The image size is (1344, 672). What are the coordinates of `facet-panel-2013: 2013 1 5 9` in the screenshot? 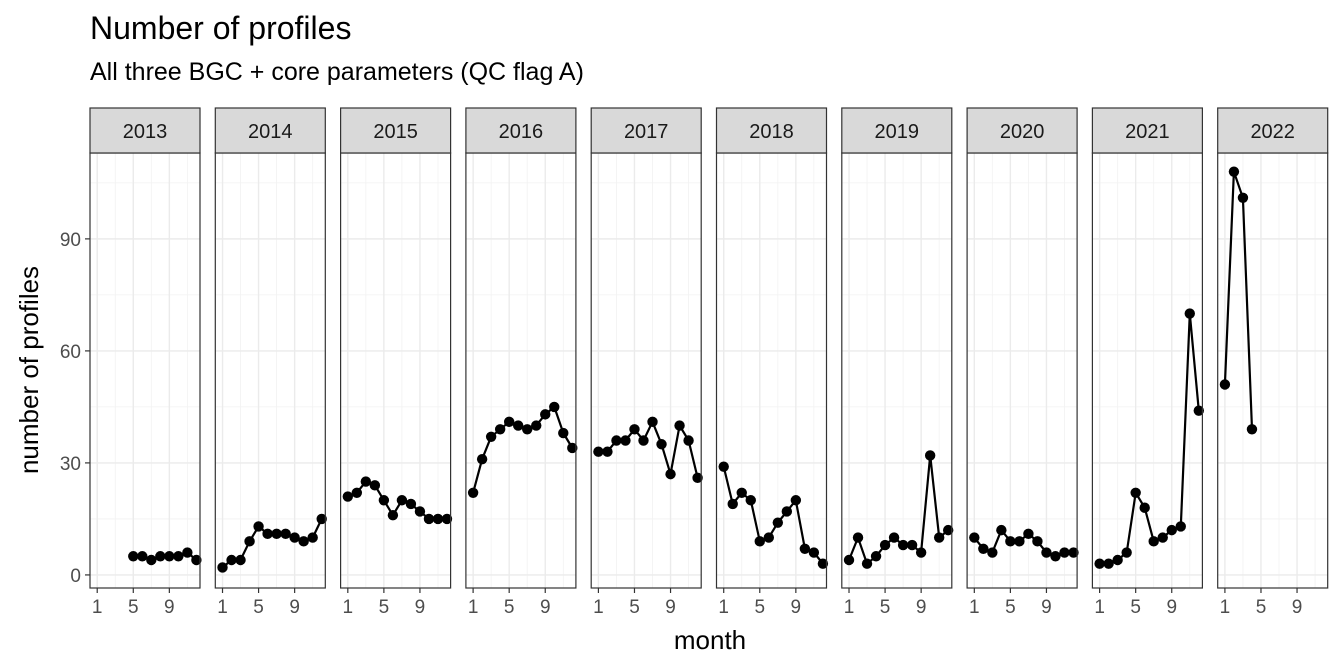 It's located at (145, 362).